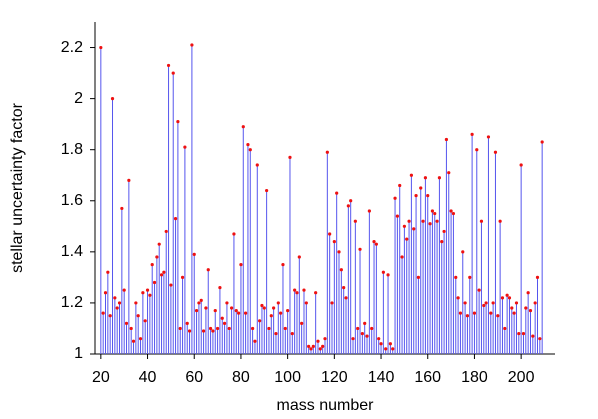 This screenshot has height=419, width=598. Describe the element at coordinates (78, 98) in the screenshot. I see `y-tick-label: 2` at that location.